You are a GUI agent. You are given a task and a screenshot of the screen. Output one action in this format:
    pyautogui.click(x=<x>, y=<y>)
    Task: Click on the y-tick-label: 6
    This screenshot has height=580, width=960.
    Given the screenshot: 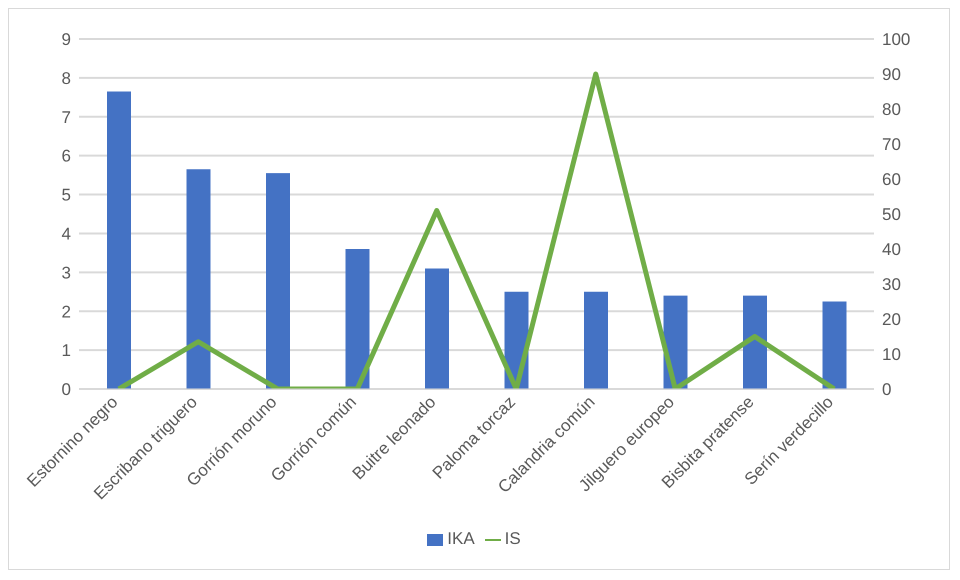 What is the action you would take?
    pyautogui.click(x=66, y=156)
    